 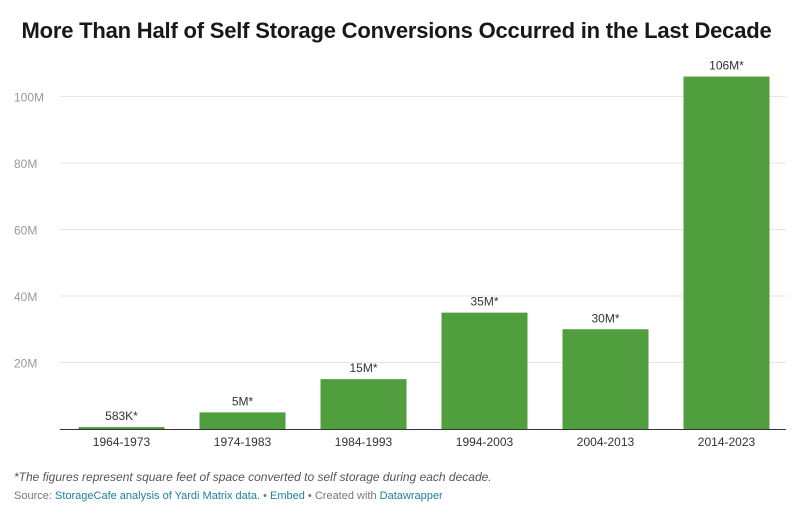 I want to click on embed-link: Embed, so click(x=287, y=496).